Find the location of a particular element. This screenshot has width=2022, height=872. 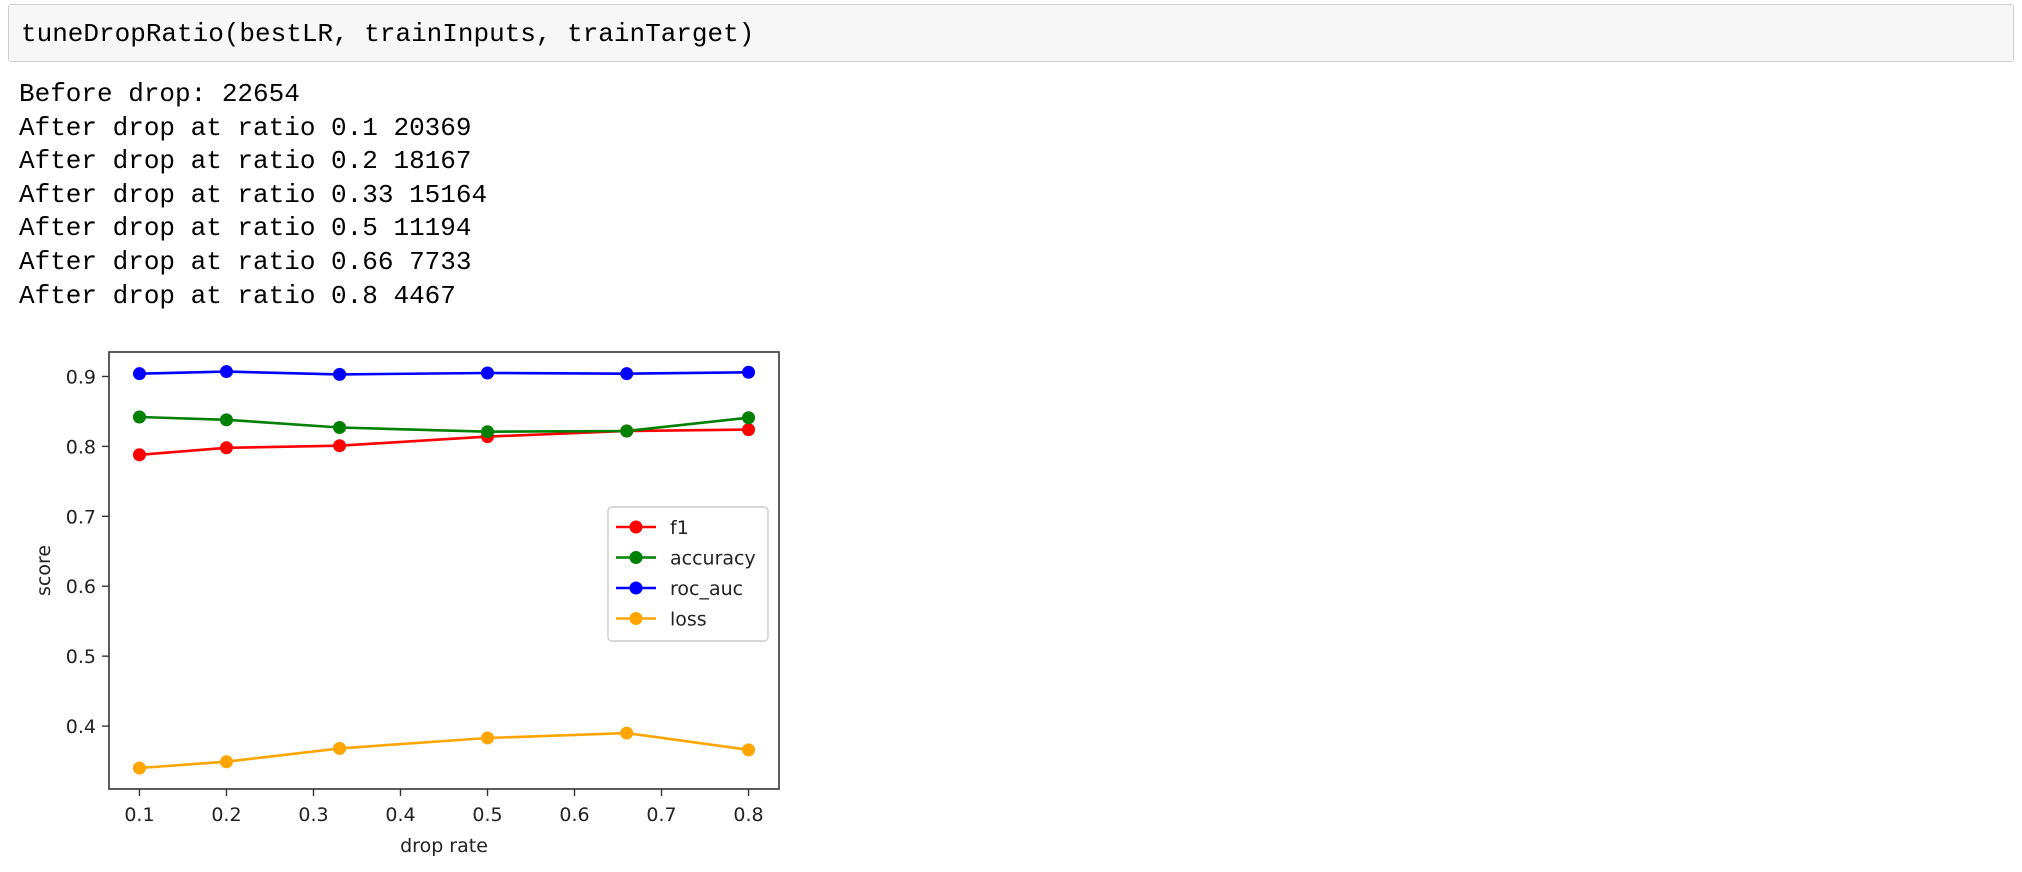

legend is located at coordinates (688, 574).